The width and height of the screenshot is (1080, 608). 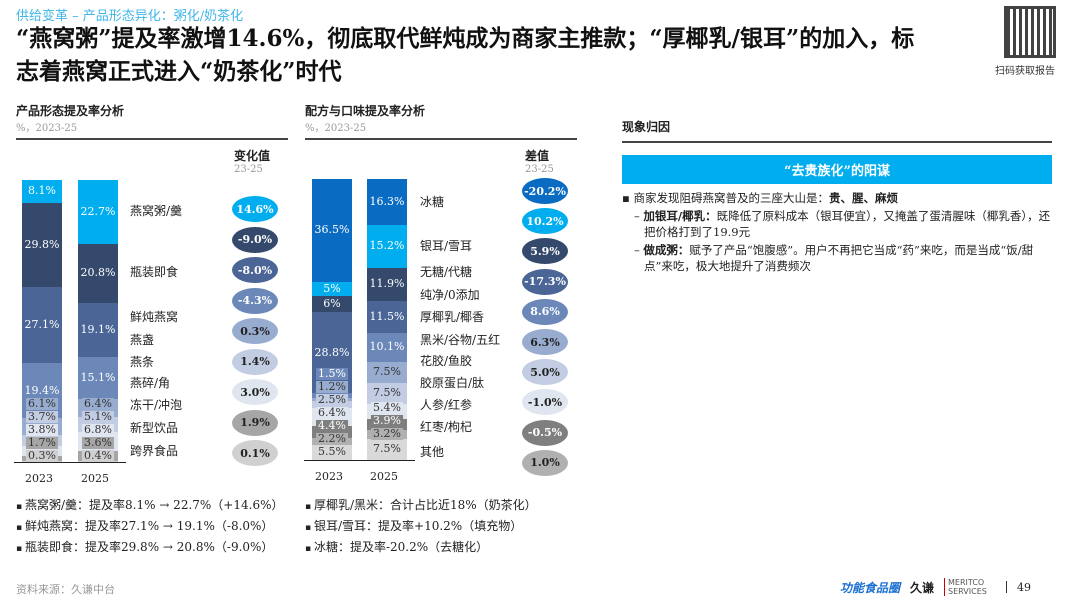 I want to click on diff-ellipse: 5.0%, so click(x=545, y=372).